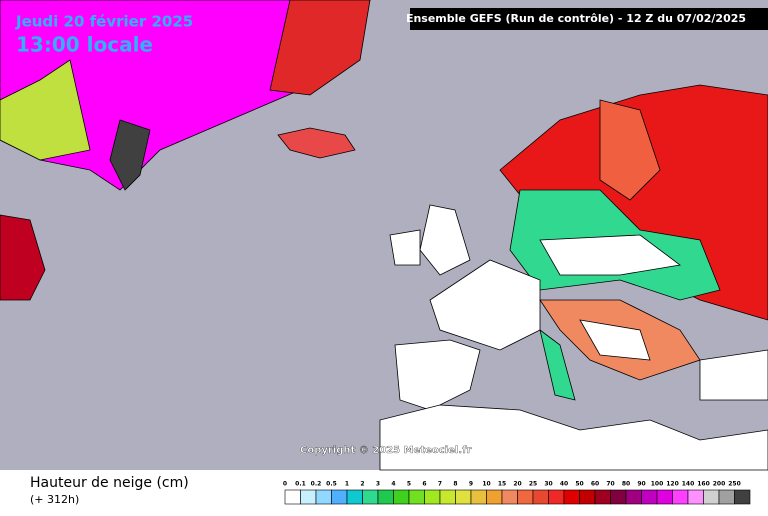 The image size is (768, 516). Describe the element at coordinates (300, 484) in the screenshot. I see `legend-label: 0.1` at that location.